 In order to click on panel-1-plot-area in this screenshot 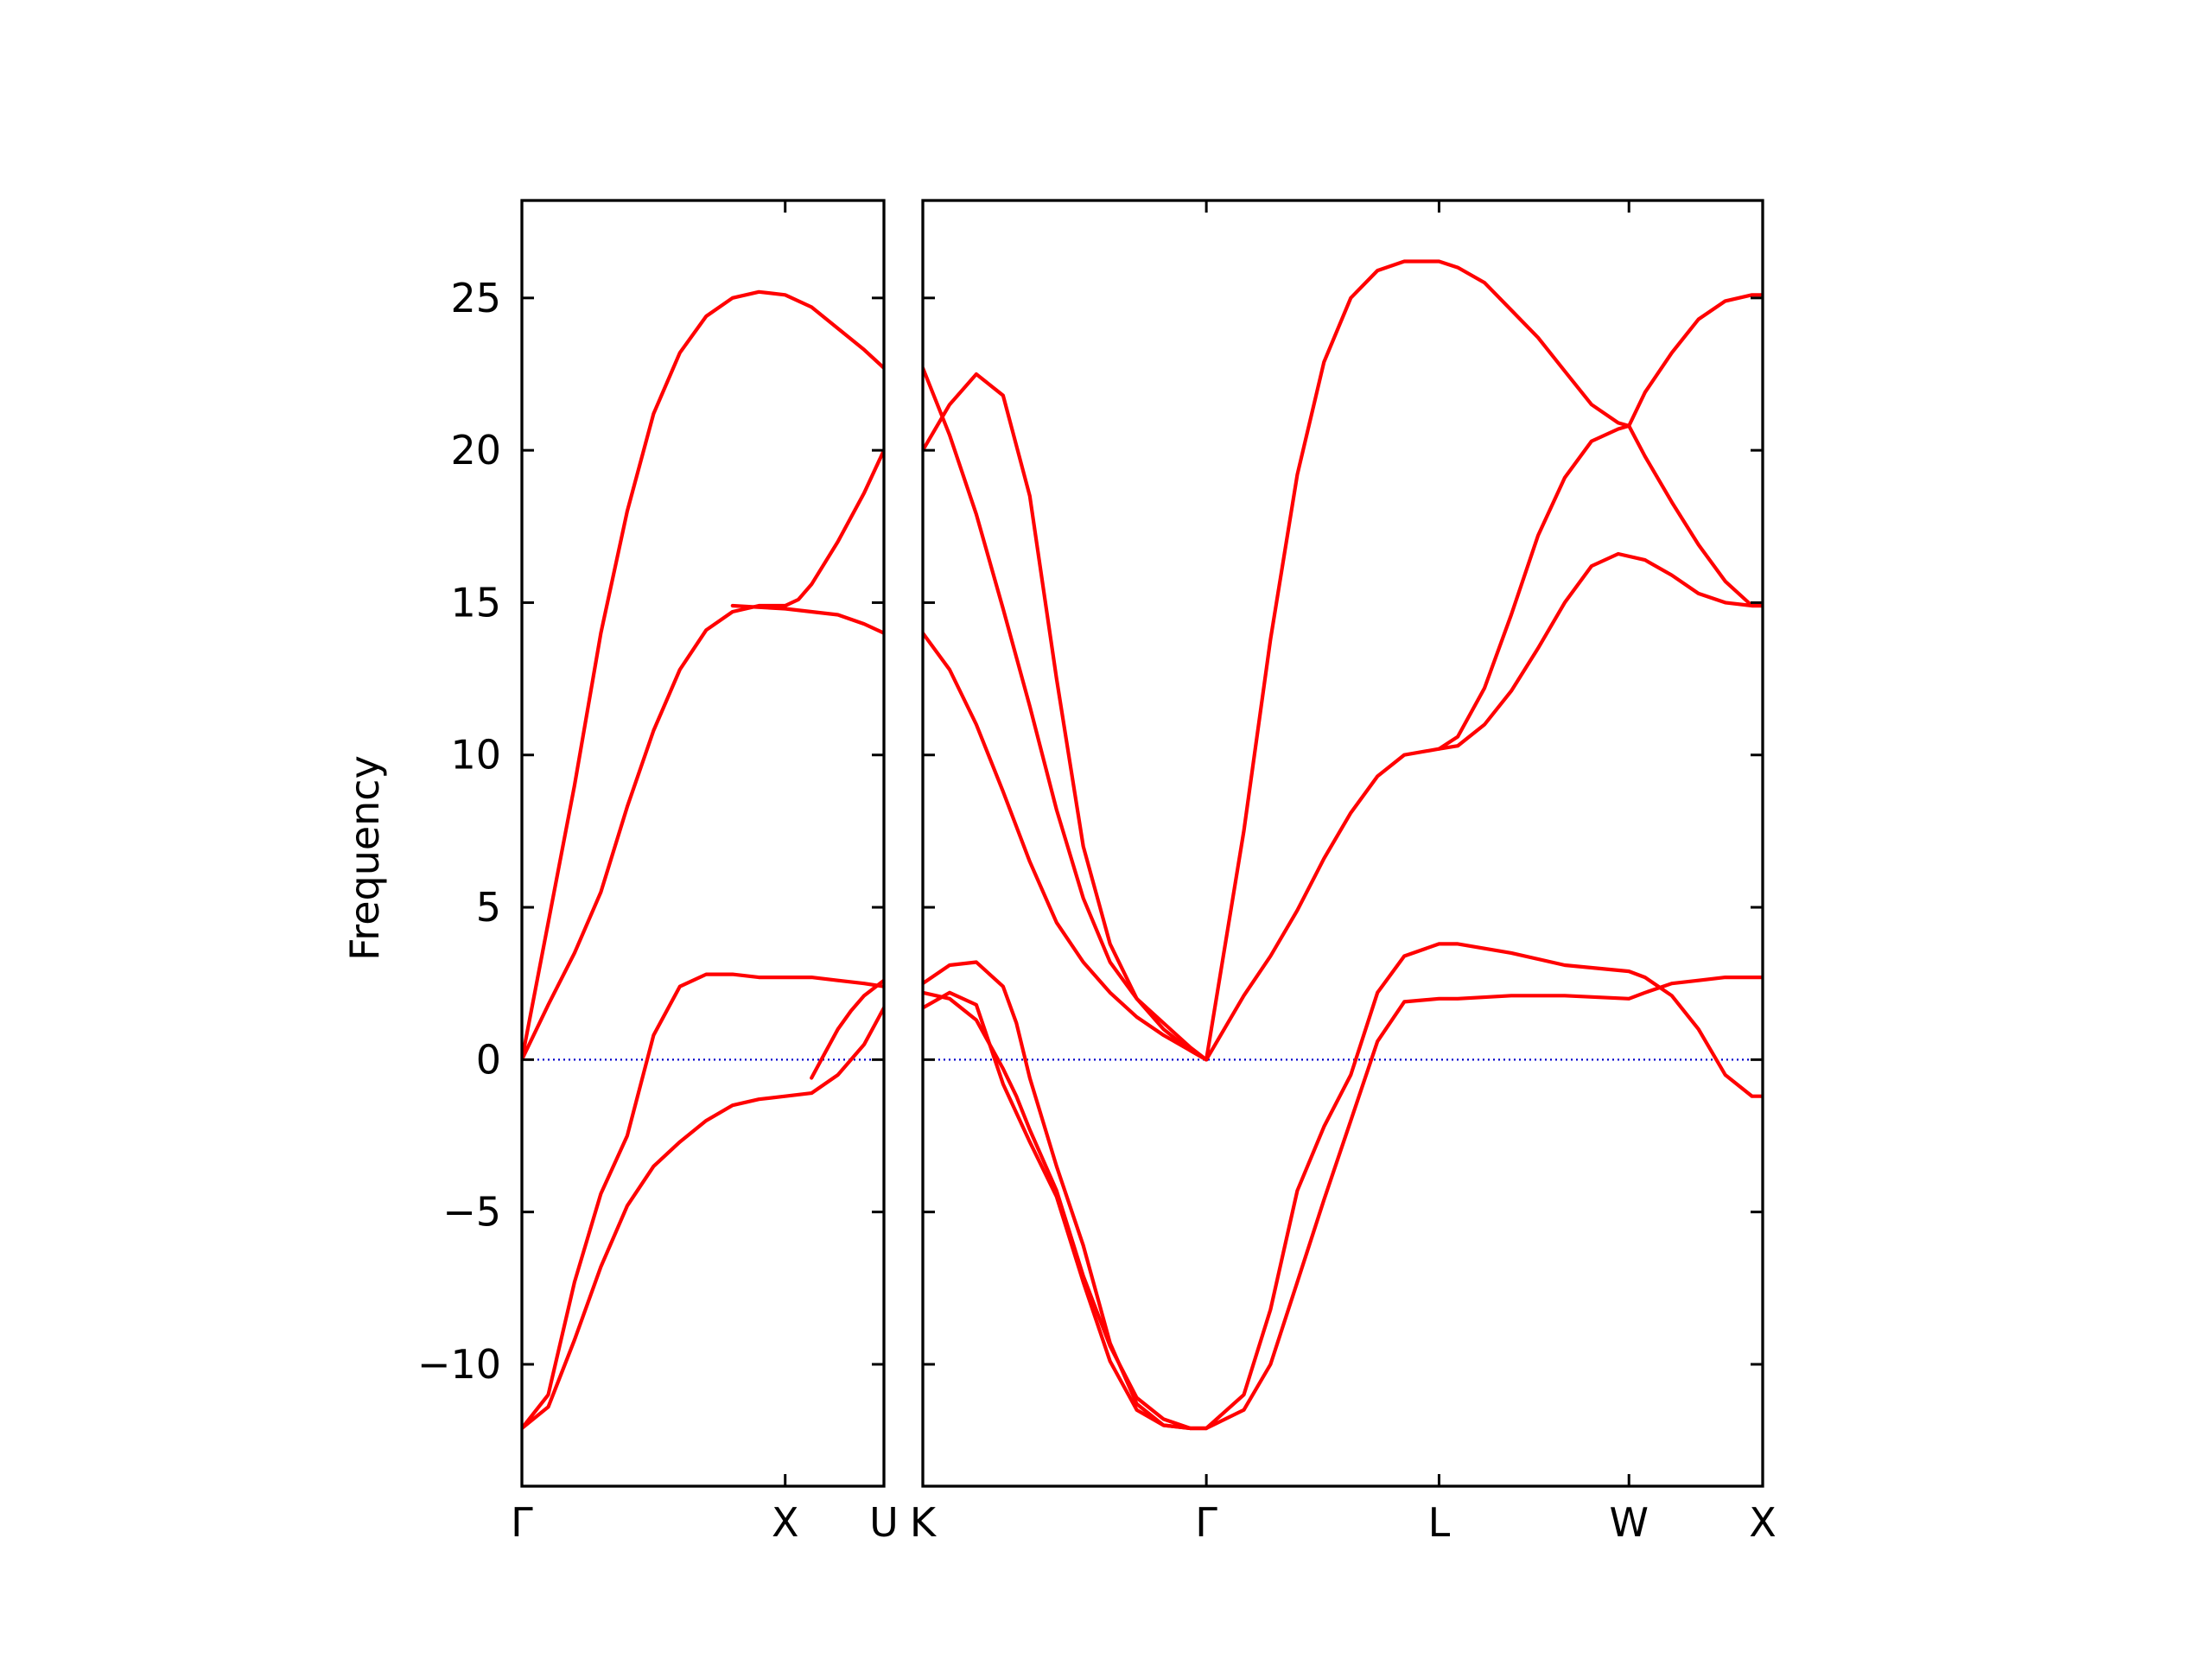, I will do `click(703, 860)`.